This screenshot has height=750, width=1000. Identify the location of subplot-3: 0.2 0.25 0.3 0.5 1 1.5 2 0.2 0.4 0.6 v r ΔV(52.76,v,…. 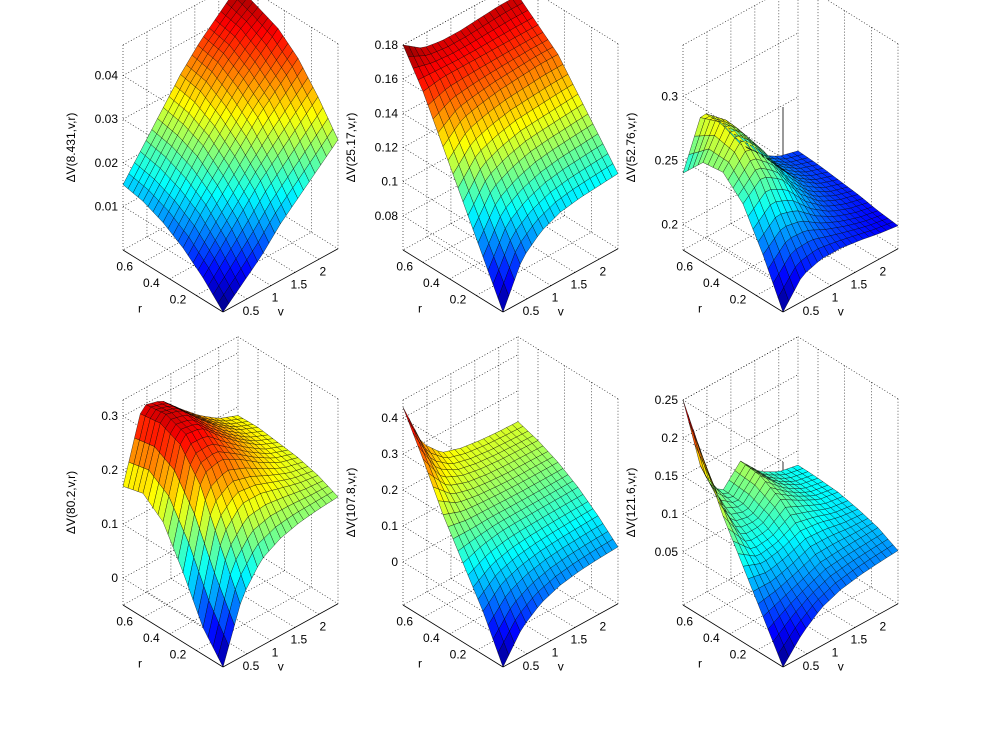
(761, 159).